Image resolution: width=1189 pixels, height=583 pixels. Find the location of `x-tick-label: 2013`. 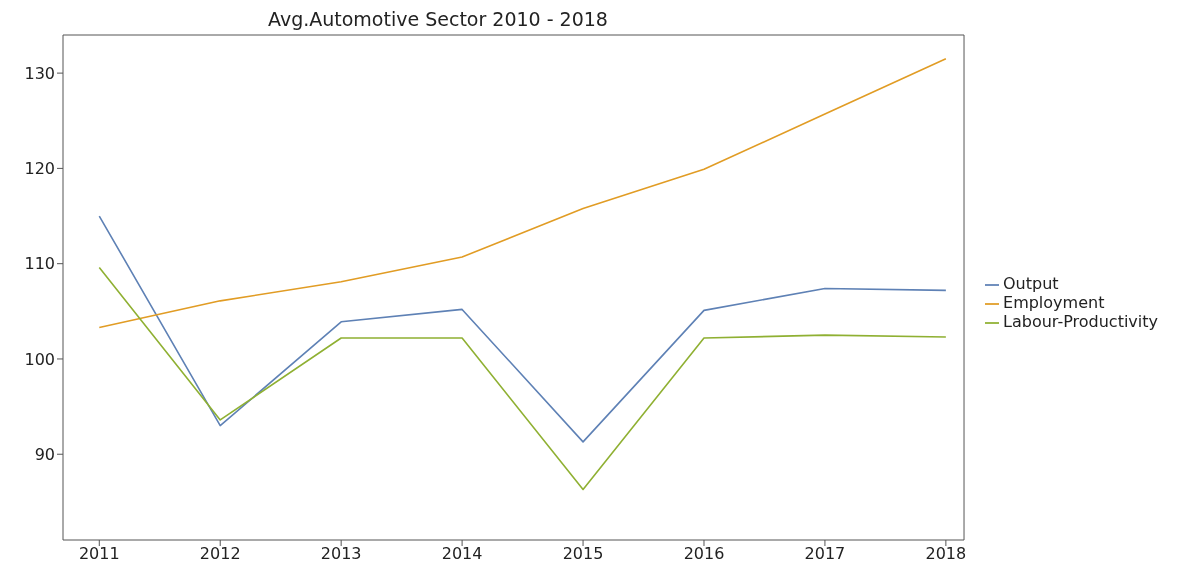

x-tick-label: 2013 is located at coordinates (341, 554).